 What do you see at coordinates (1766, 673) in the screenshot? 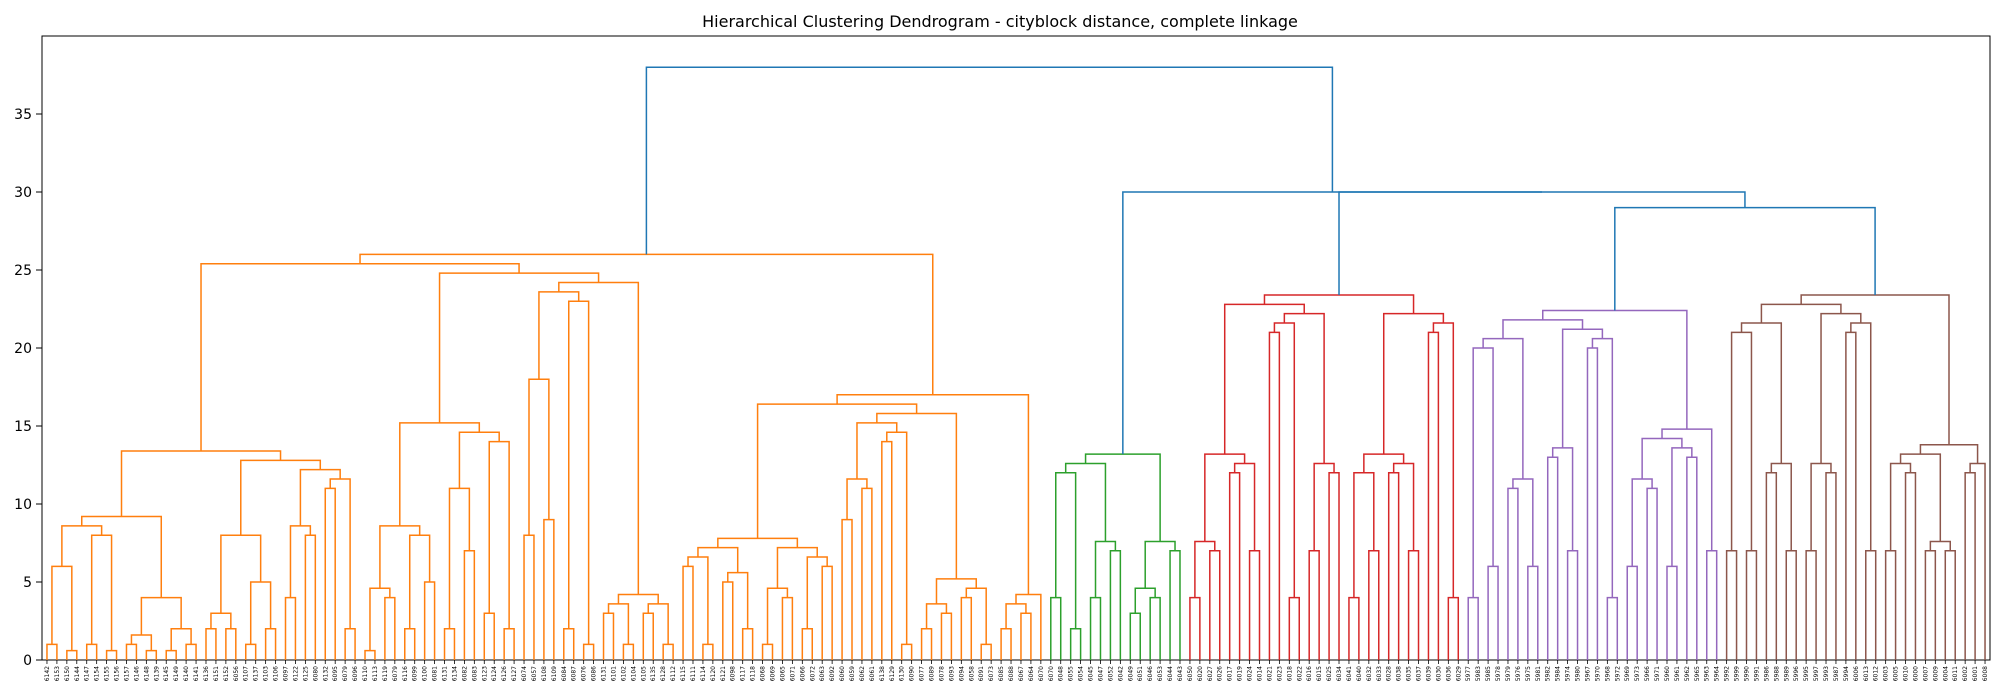
I see `leaf-label: 5986` at bounding box center [1766, 673].